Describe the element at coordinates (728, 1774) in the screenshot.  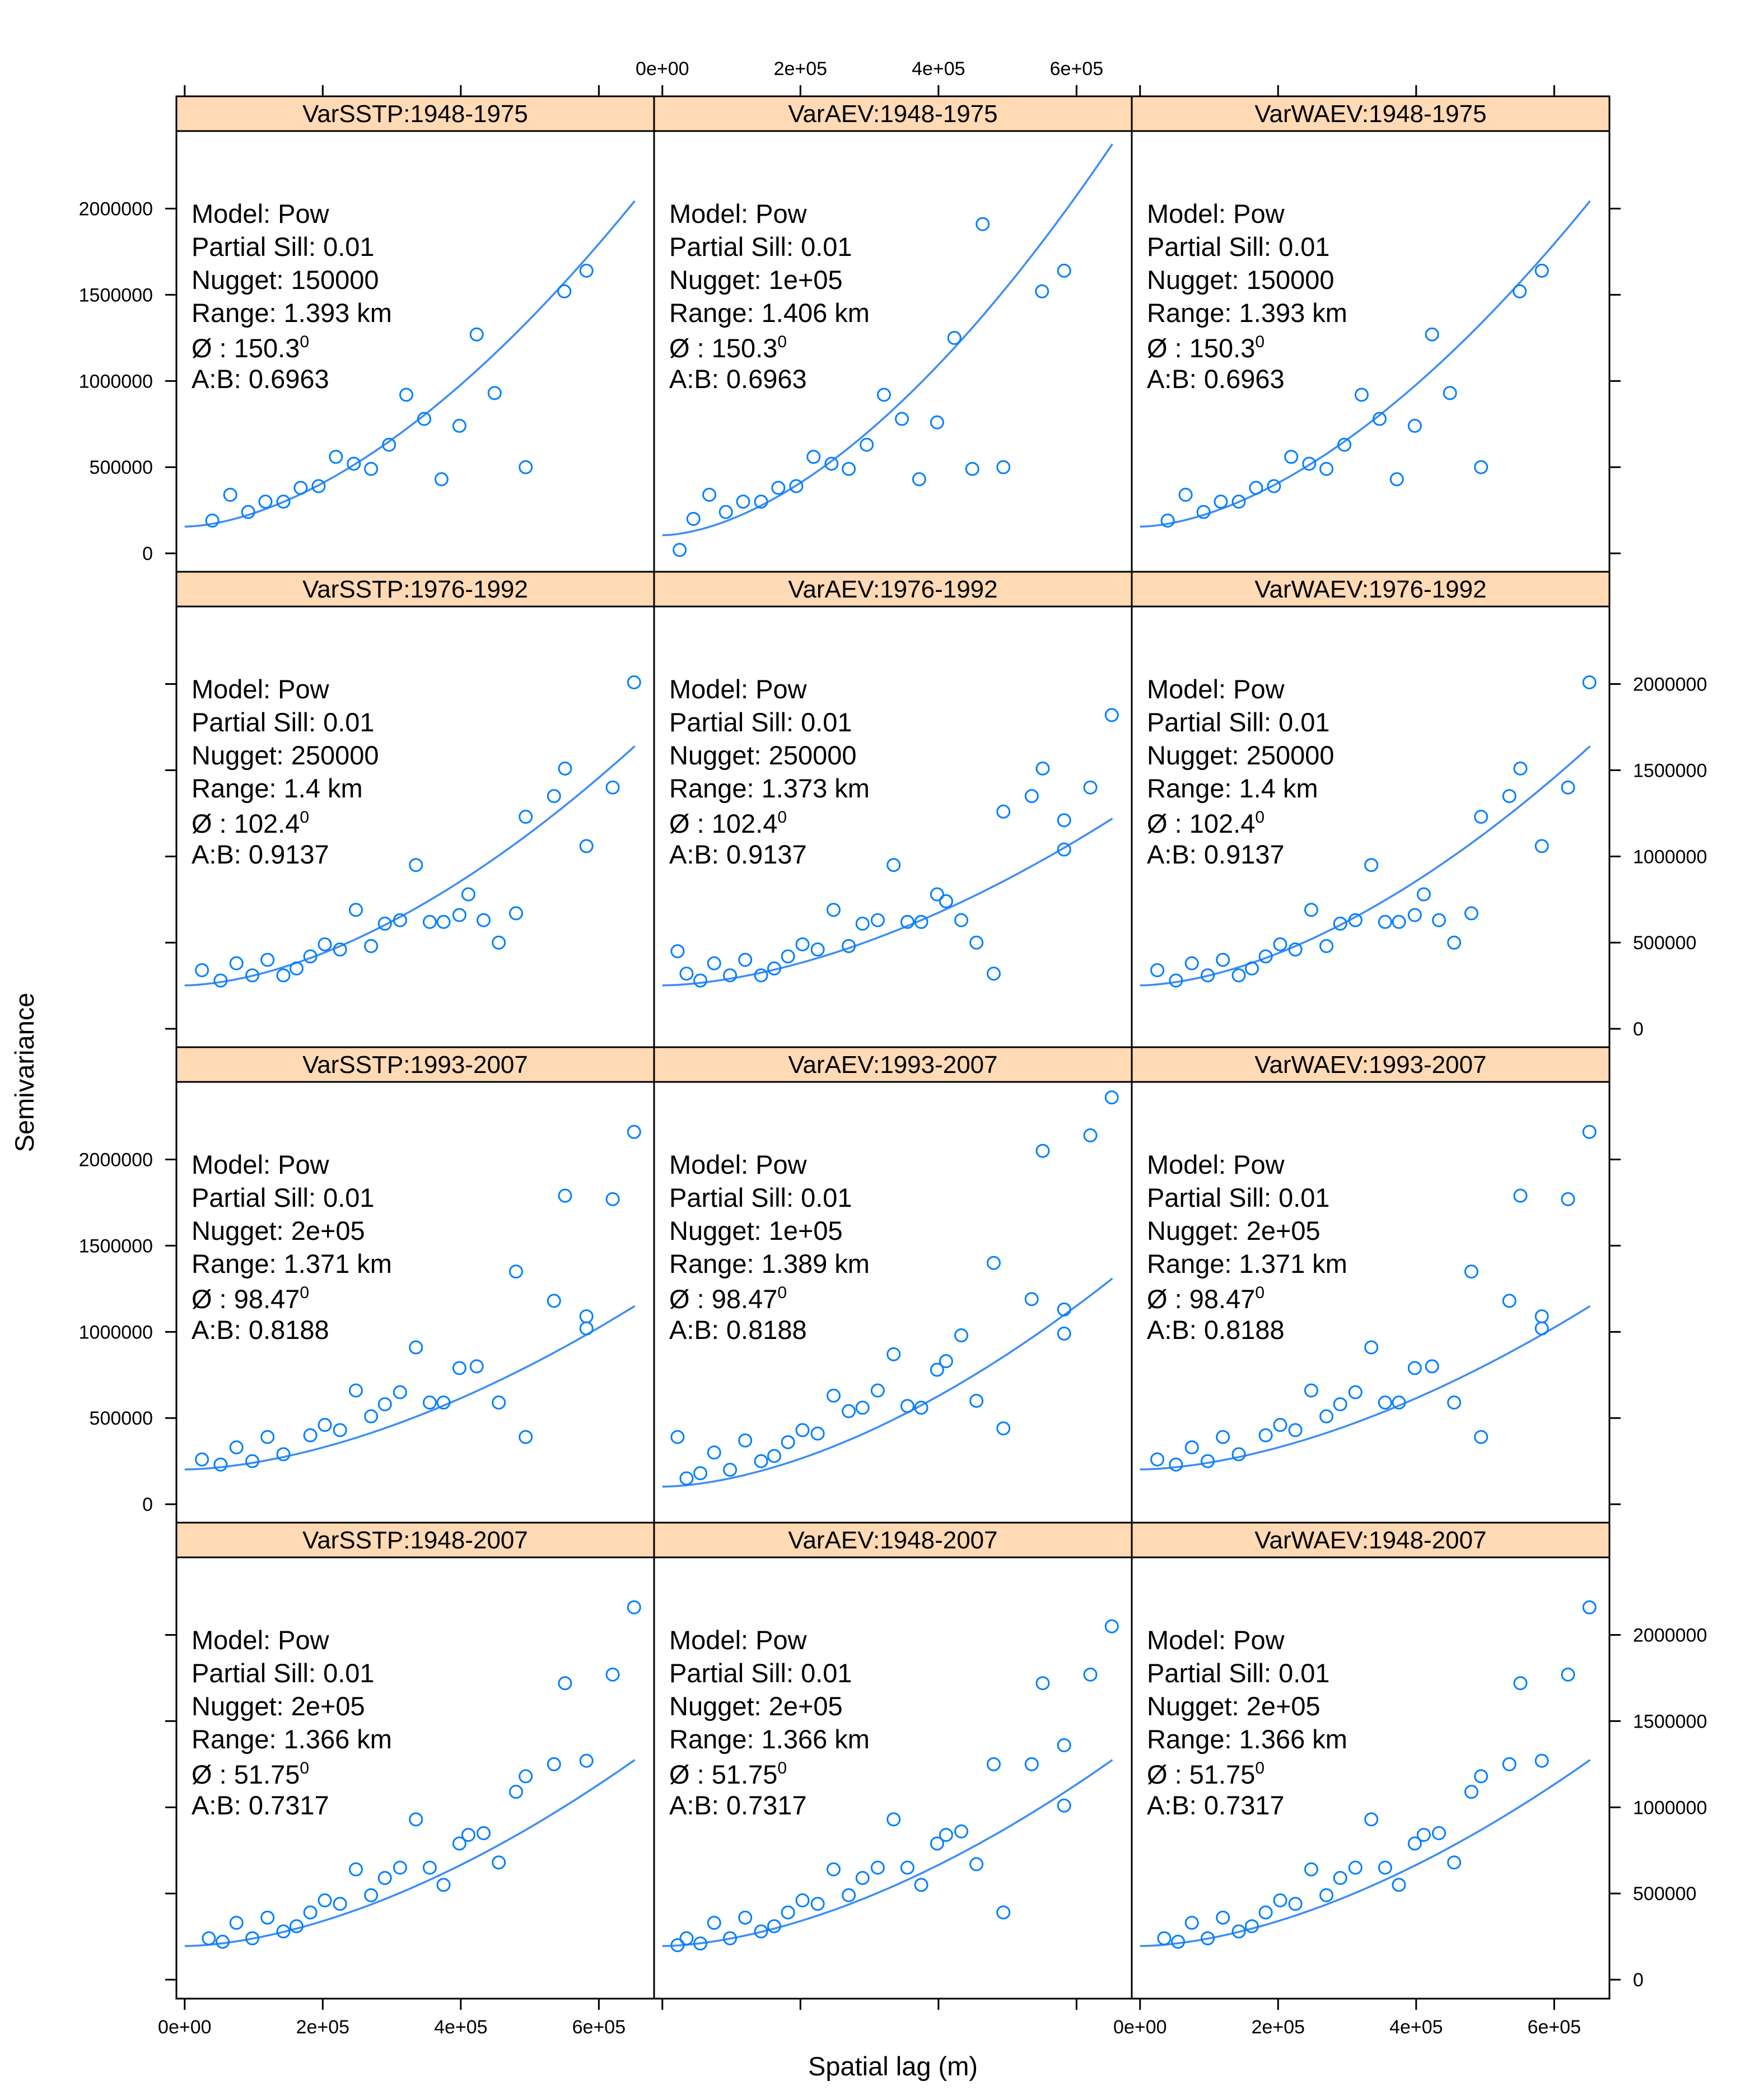
I see `model-annotation-angle: Ø : 51.750` at that location.